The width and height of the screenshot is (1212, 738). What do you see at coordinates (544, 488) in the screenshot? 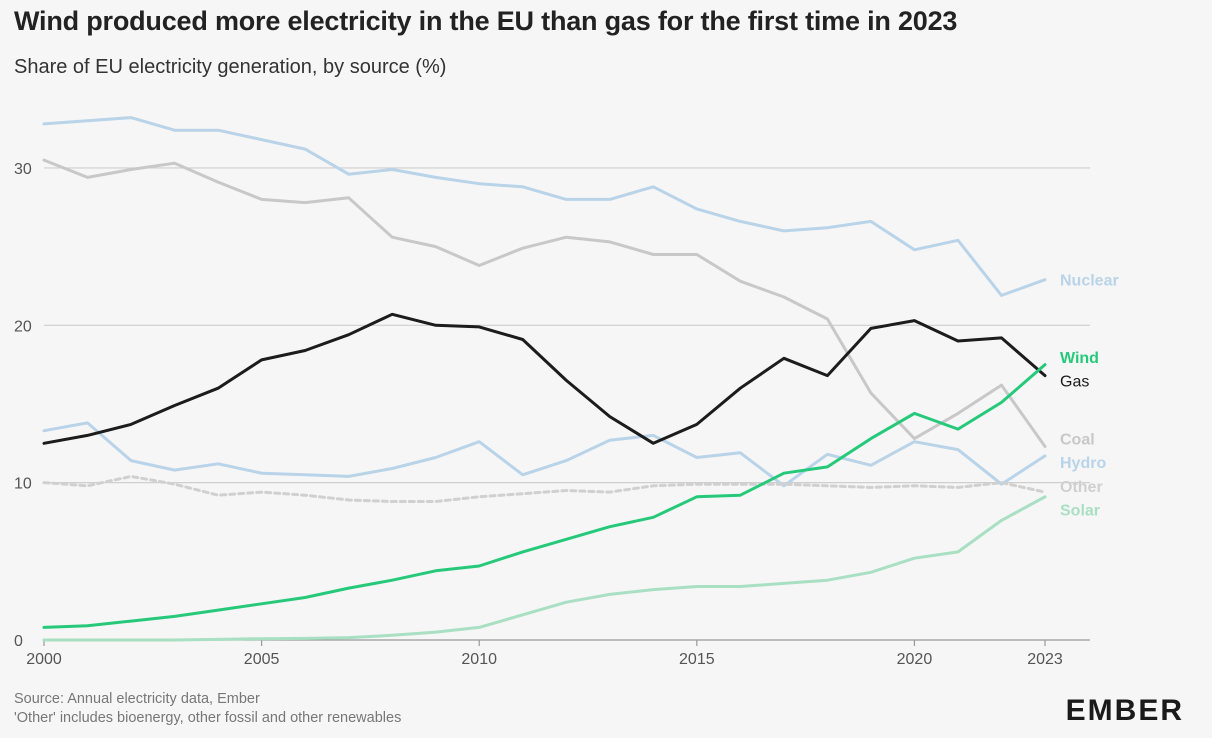
I see `series-line-other` at bounding box center [544, 488].